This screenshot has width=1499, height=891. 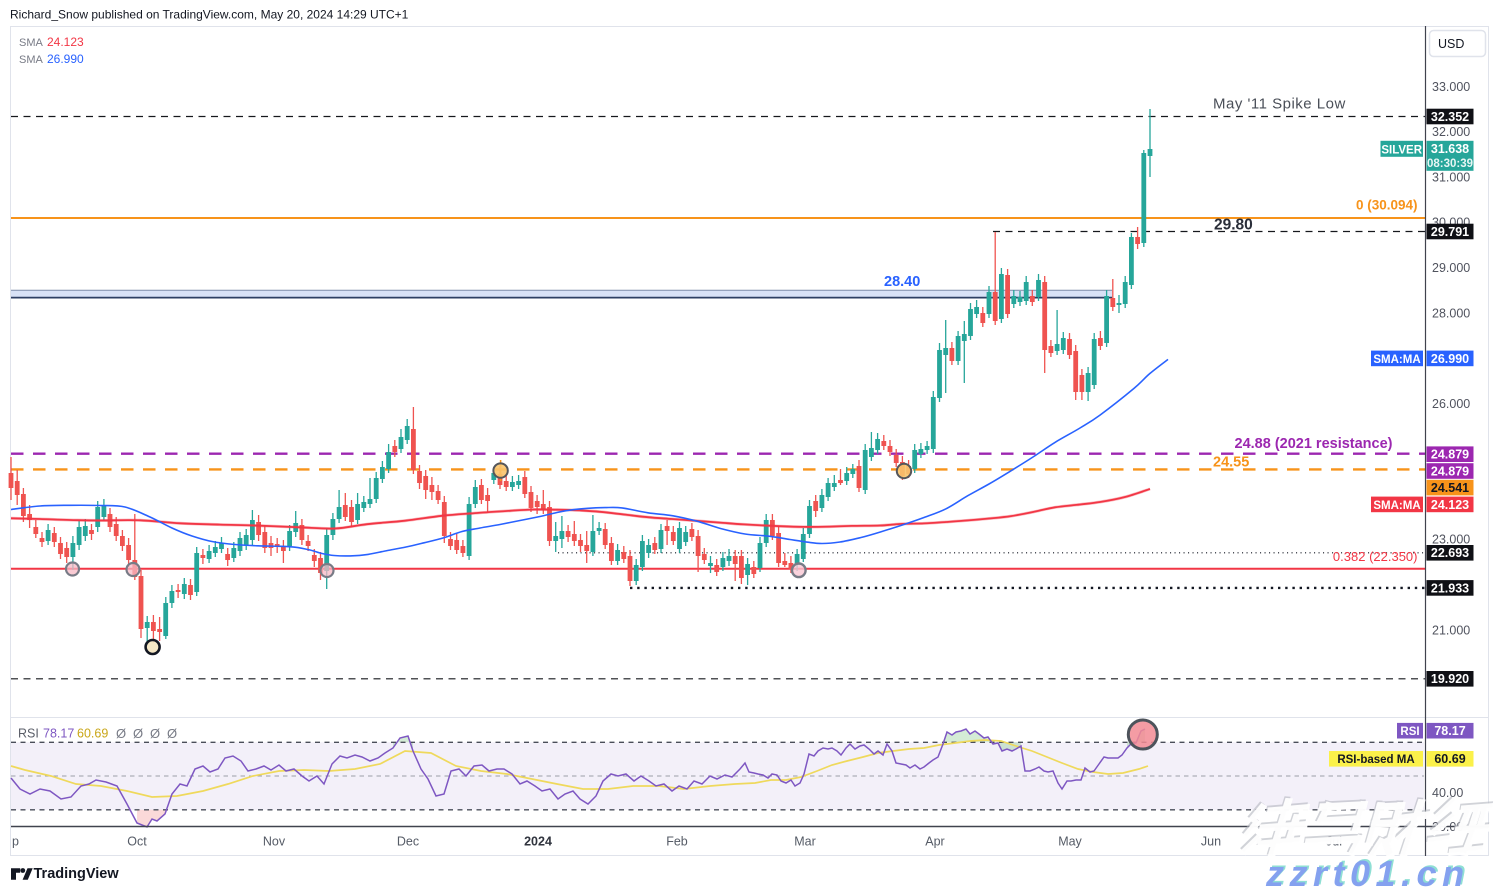 I want to click on svg-text: 31.638, so click(x=1450, y=149).